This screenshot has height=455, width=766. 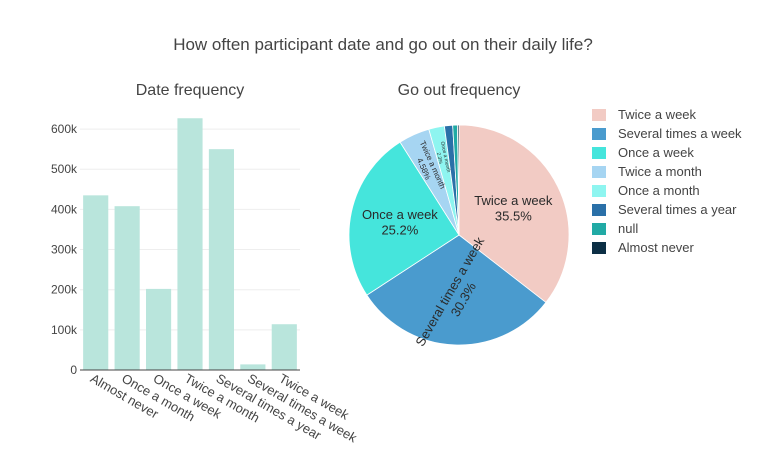 I want to click on pie-chart-title: Go out frequency, so click(x=459, y=90).